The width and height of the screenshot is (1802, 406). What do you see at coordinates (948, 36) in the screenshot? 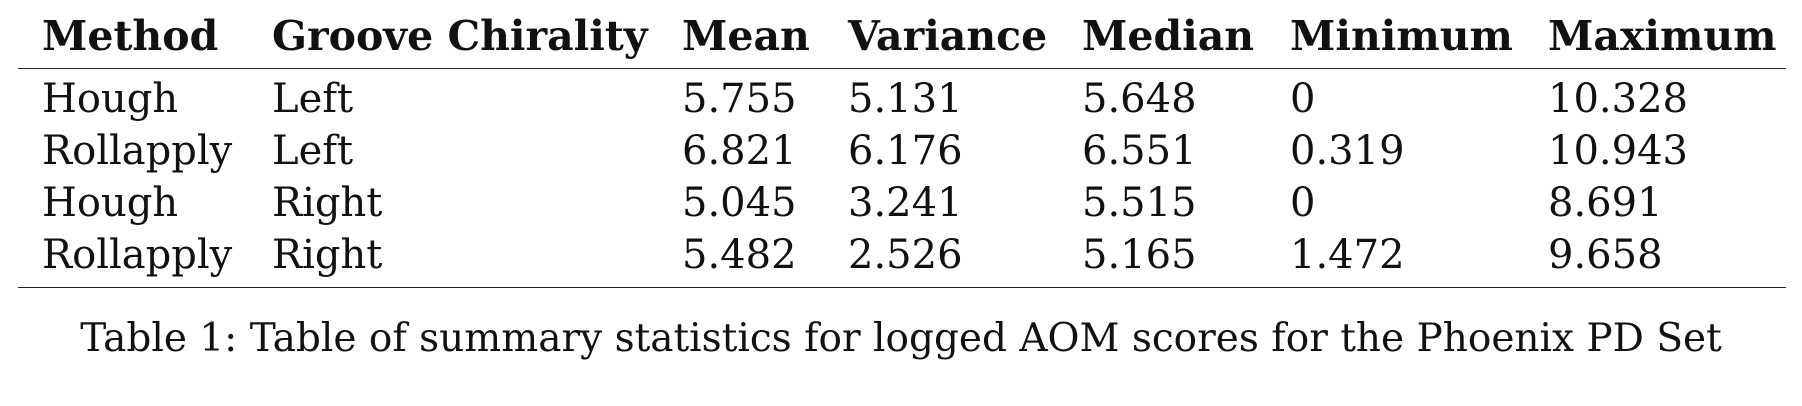
I see `header-variance: Variance` at bounding box center [948, 36].